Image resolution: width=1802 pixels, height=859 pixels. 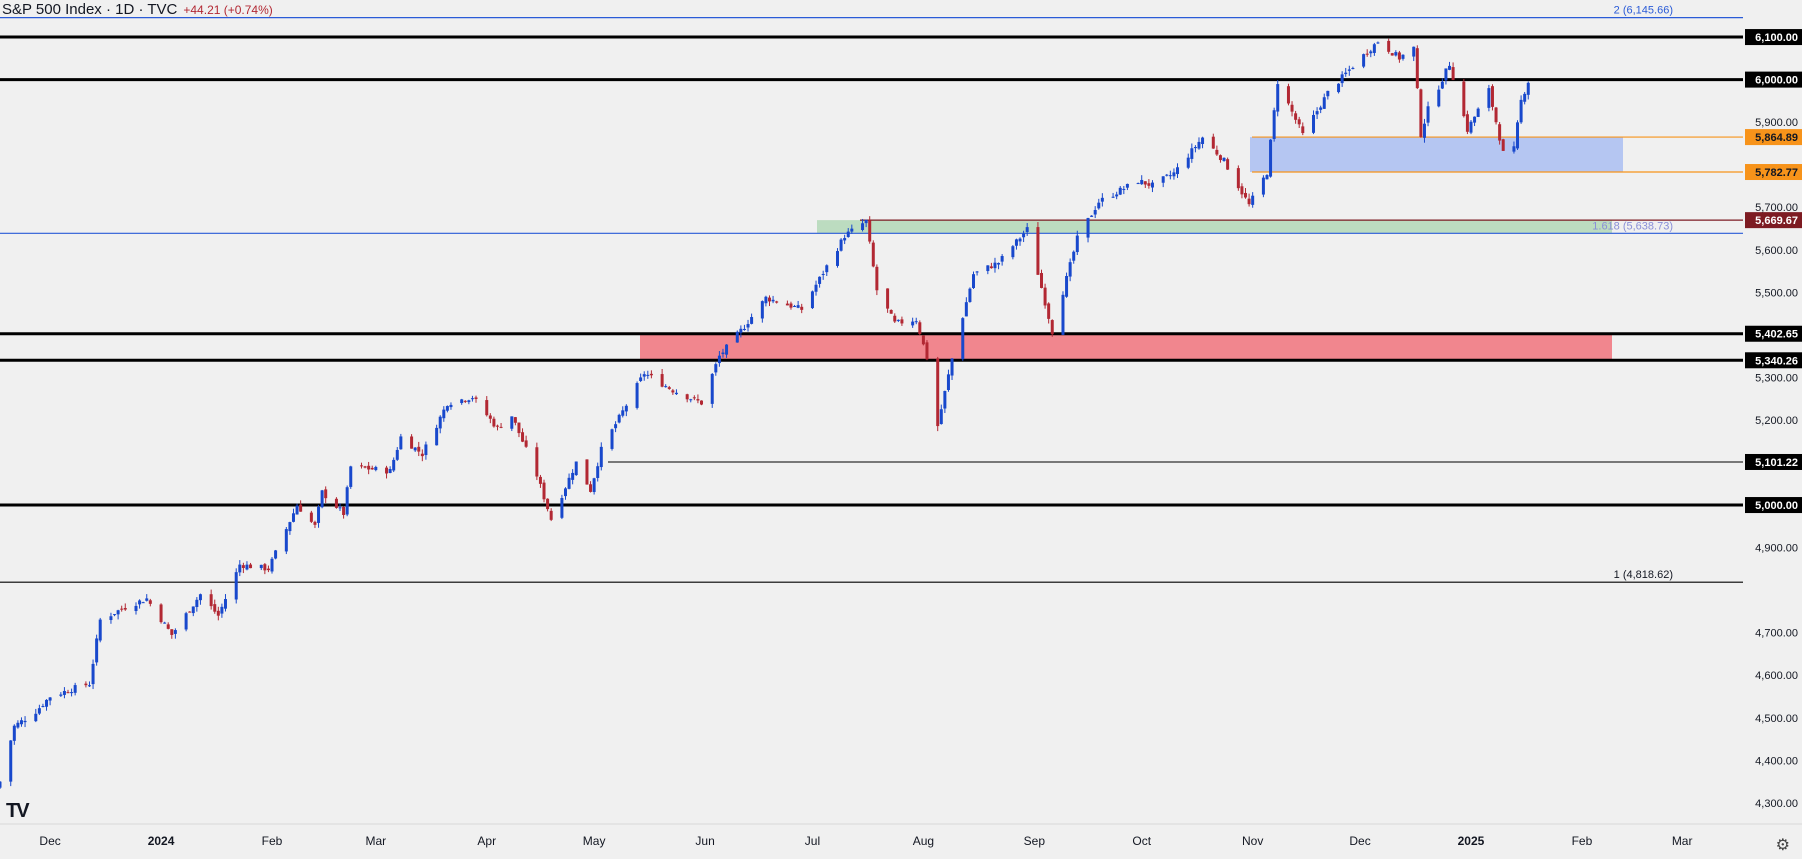 What do you see at coordinates (1643, 575) in the screenshot?
I see `fib-label-11: 1 (4,818.62)` at bounding box center [1643, 575].